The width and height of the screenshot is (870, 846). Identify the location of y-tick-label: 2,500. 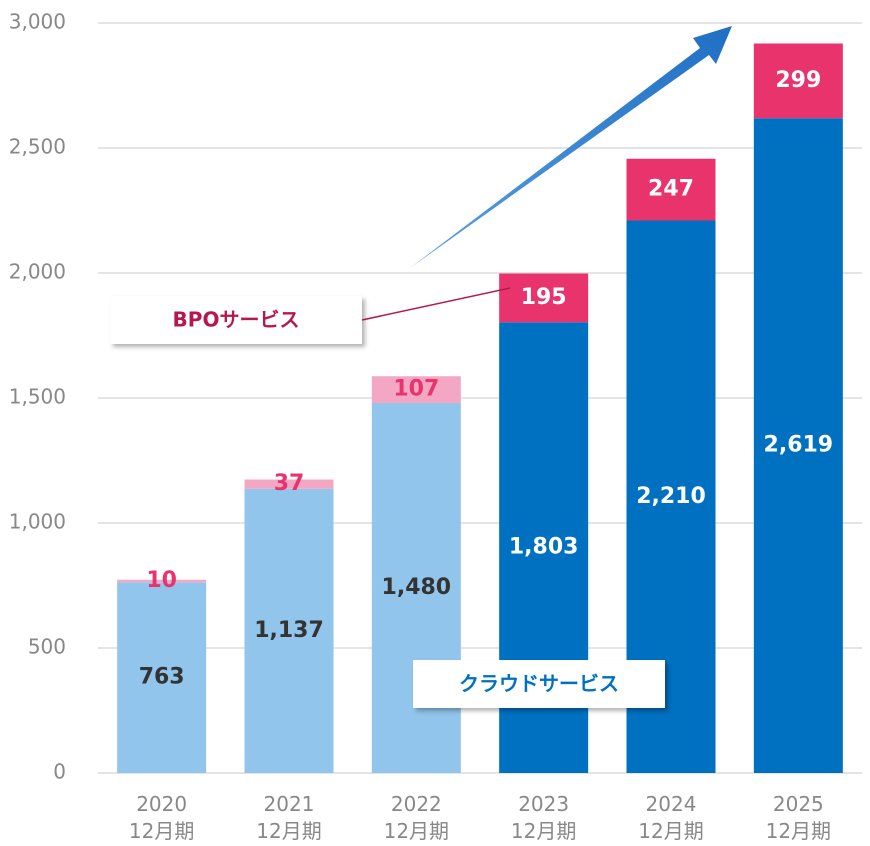
(37, 147).